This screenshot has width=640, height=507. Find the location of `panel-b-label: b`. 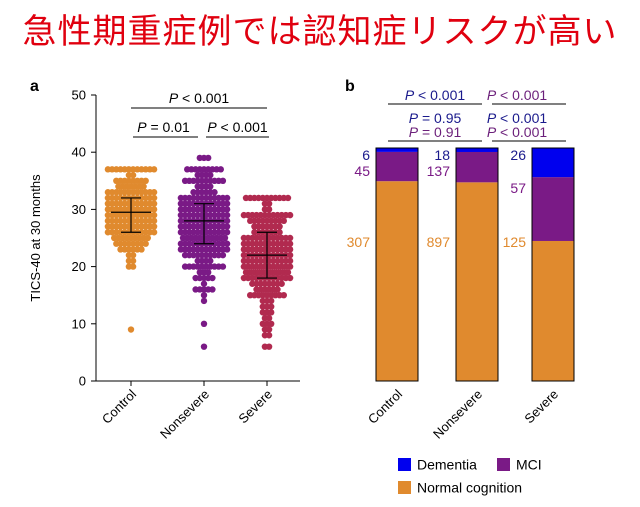

panel-b-label: b is located at coordinates (350, 86).